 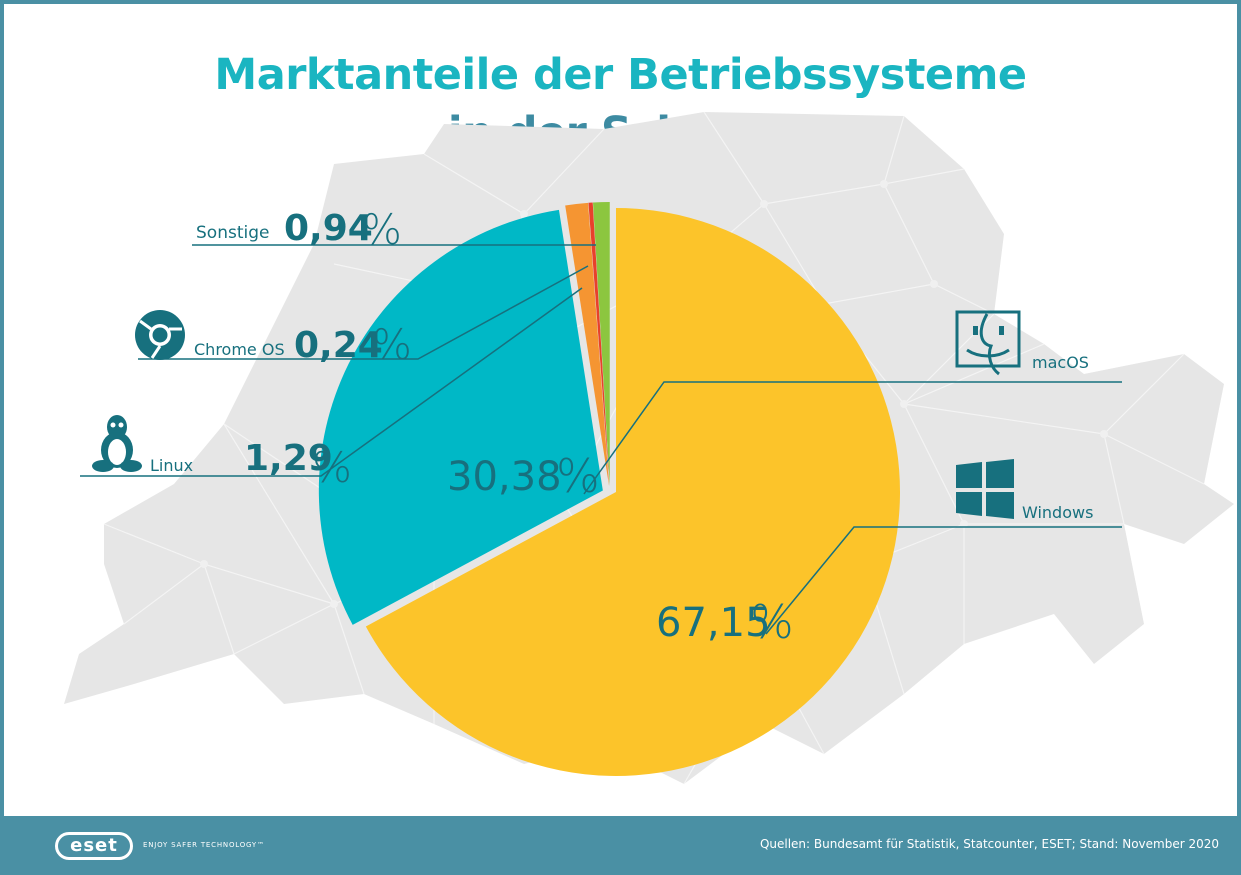 I want to click on eset-logo: eset, so click(x=94, y=846).